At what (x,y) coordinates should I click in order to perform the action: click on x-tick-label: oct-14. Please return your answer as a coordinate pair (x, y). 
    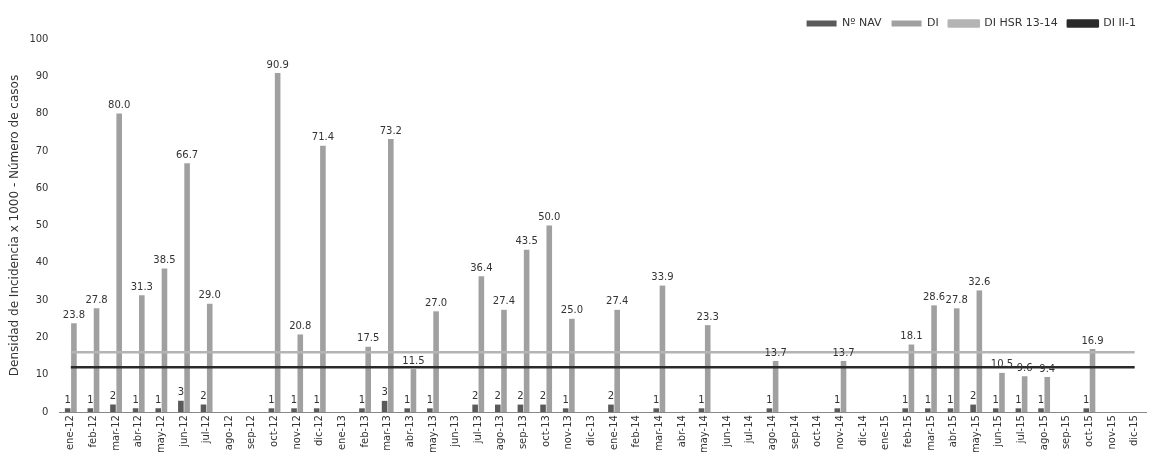
    Looking at the image, I should click on (817, 431).